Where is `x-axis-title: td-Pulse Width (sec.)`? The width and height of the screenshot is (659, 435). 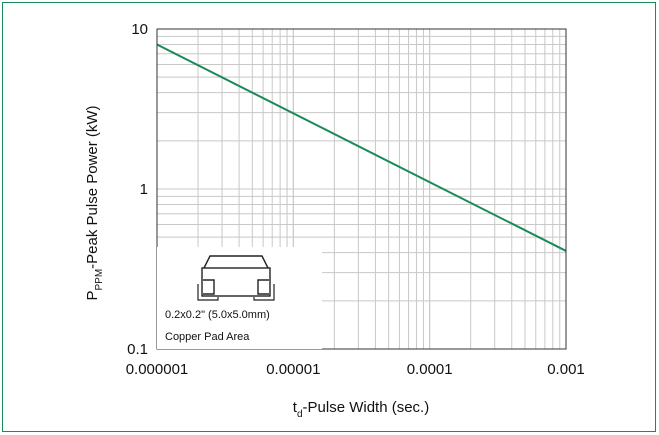
x-axis-title: td-Pulse Width (sec.) is located at coordinates (361, 409).